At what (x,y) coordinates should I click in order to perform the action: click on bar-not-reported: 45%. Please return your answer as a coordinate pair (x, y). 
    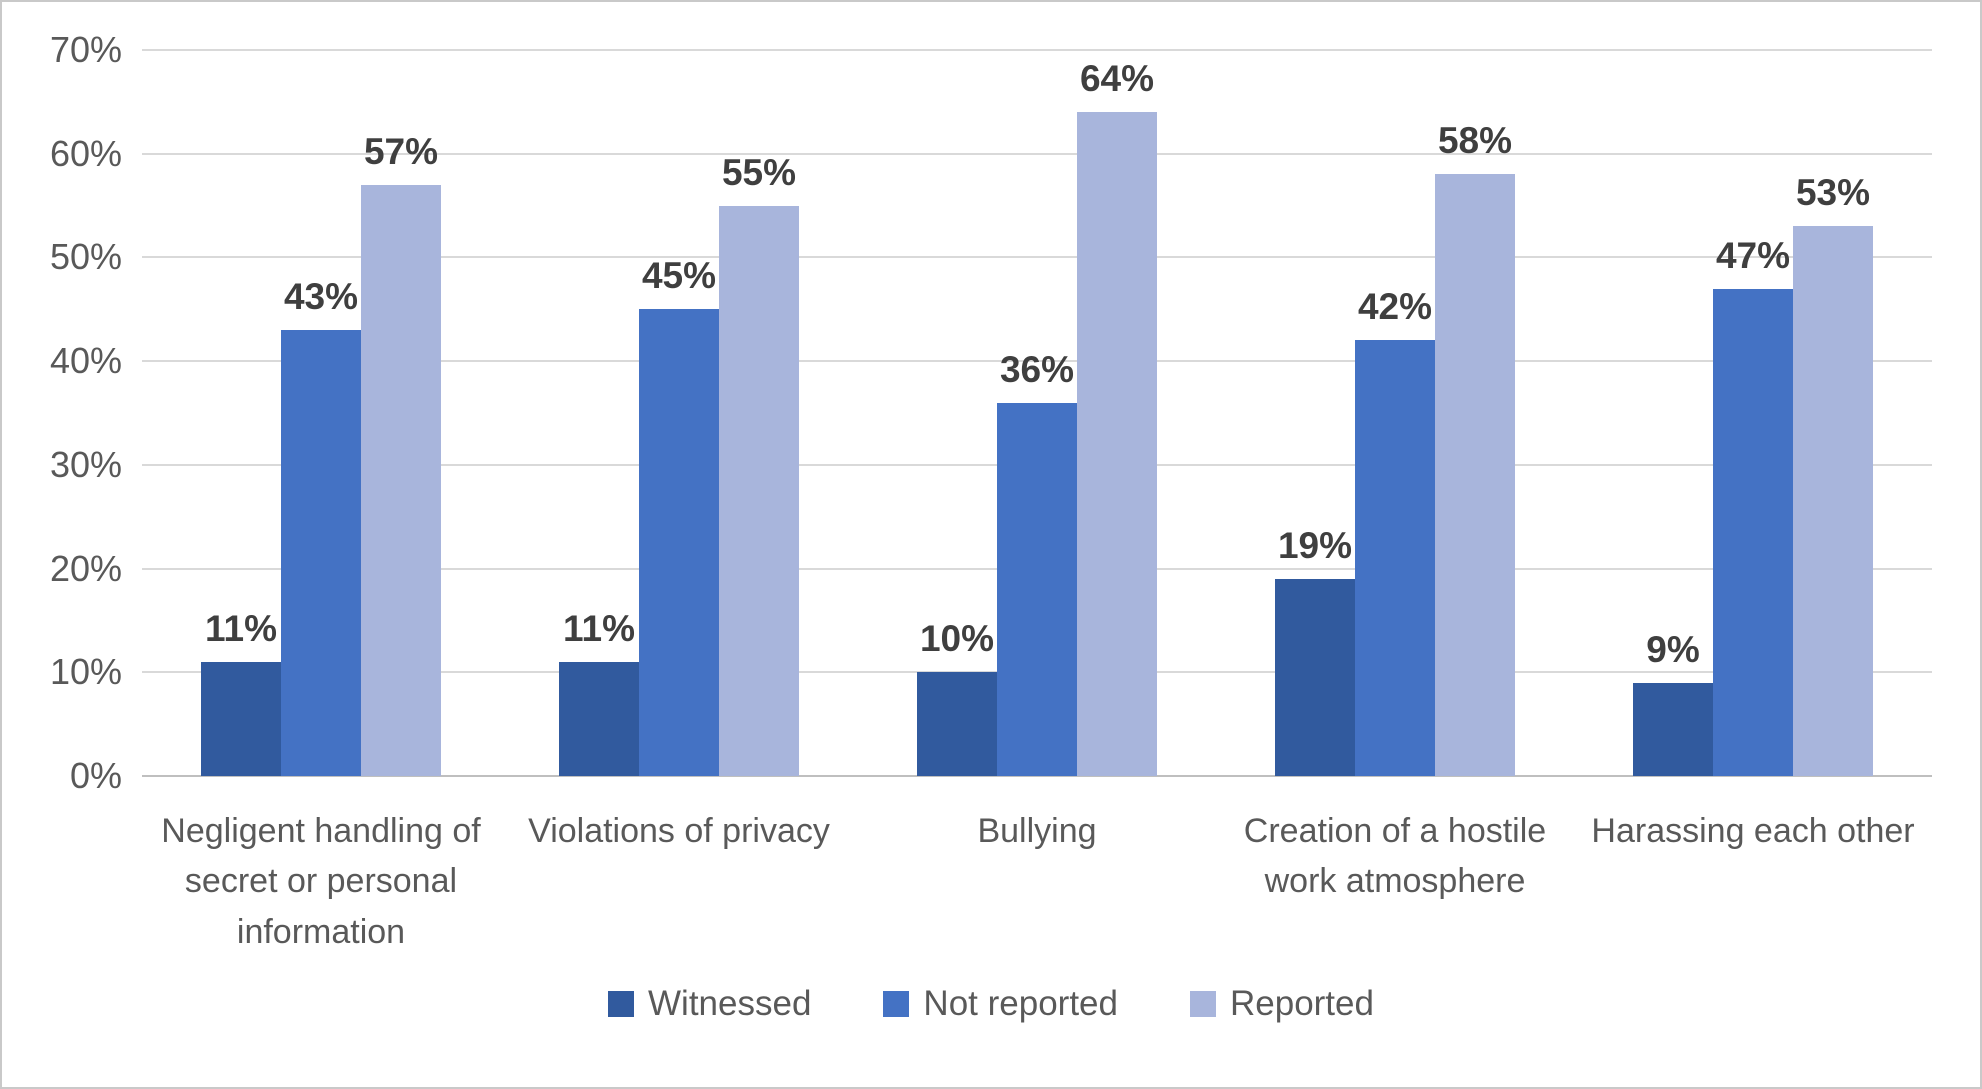
    Looking at the image, I should click on (679, 515).